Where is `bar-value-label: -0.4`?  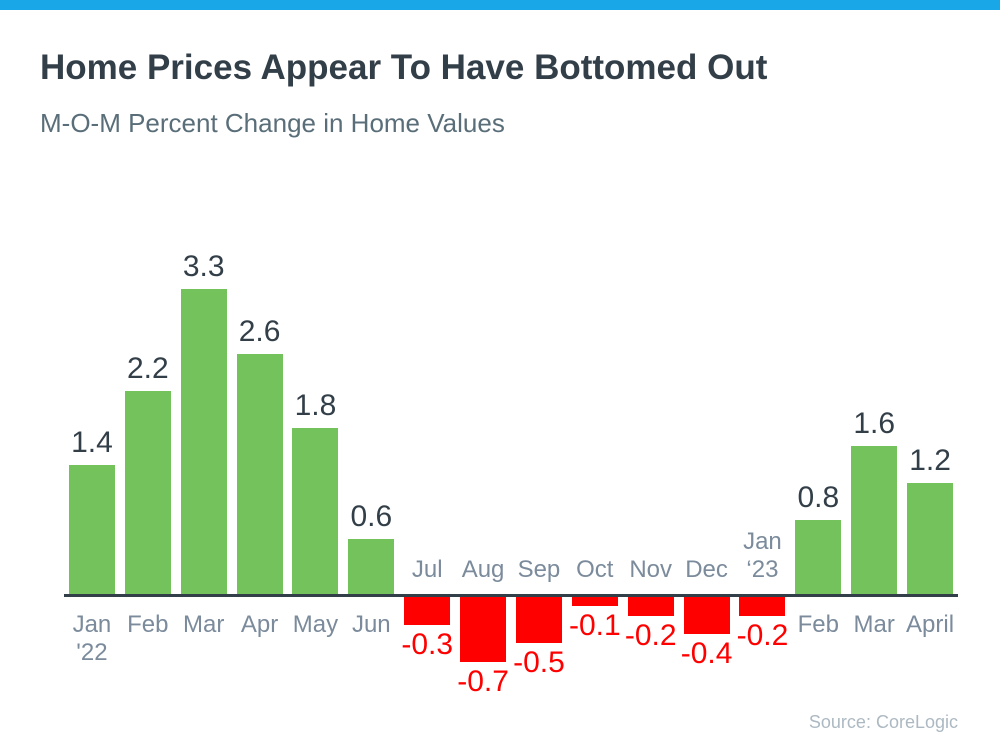 bar-value-label: -0.4 is located at coordinates (706, 653).